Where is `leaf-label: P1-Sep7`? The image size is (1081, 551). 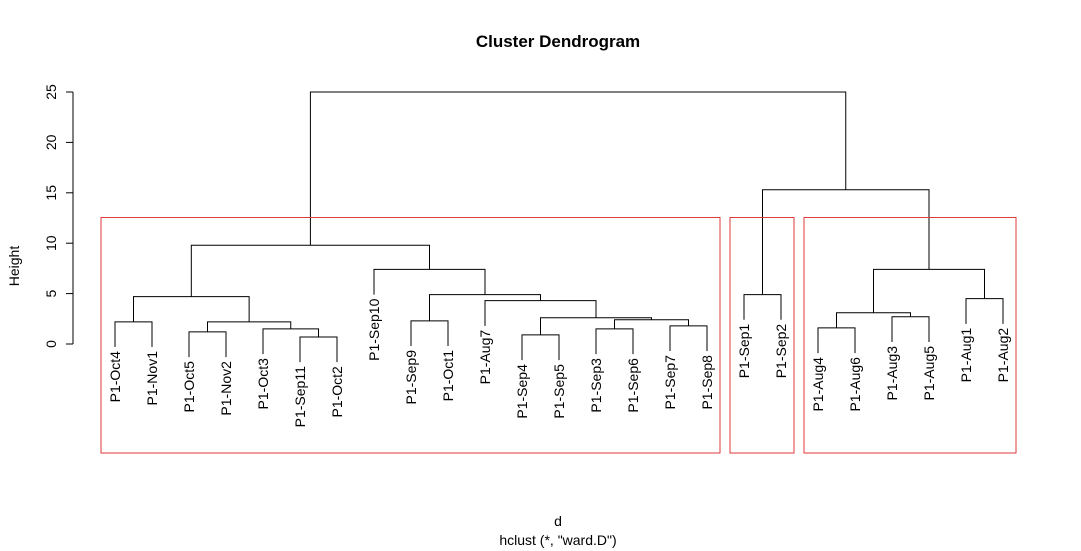
leaf-label: P1-Sep7 is located at coordinates (670, 382).